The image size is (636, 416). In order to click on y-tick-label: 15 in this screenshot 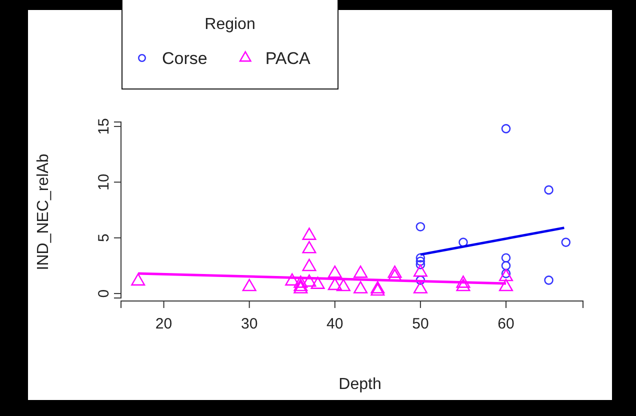, I will do `click(103, 126)`.